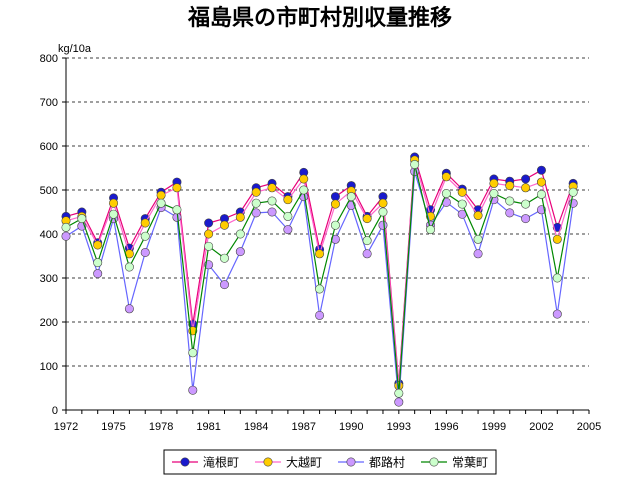 The height and width of the screenshot is (486, 640). What do you see at coordinates (319, 18) in the screenshot?
I see `chart-title: 福島県の市町村別収量推移` at bounding box center [319, 18].